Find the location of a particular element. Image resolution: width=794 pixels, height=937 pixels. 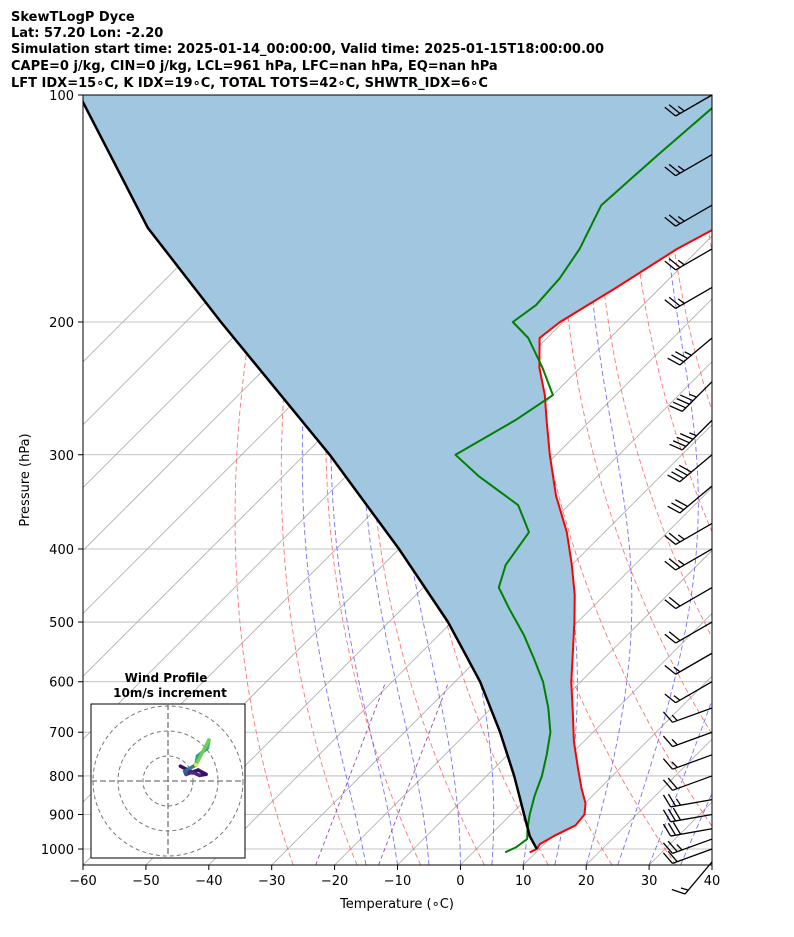

x-tick-label: 40 is located at coordinates (712, 881).